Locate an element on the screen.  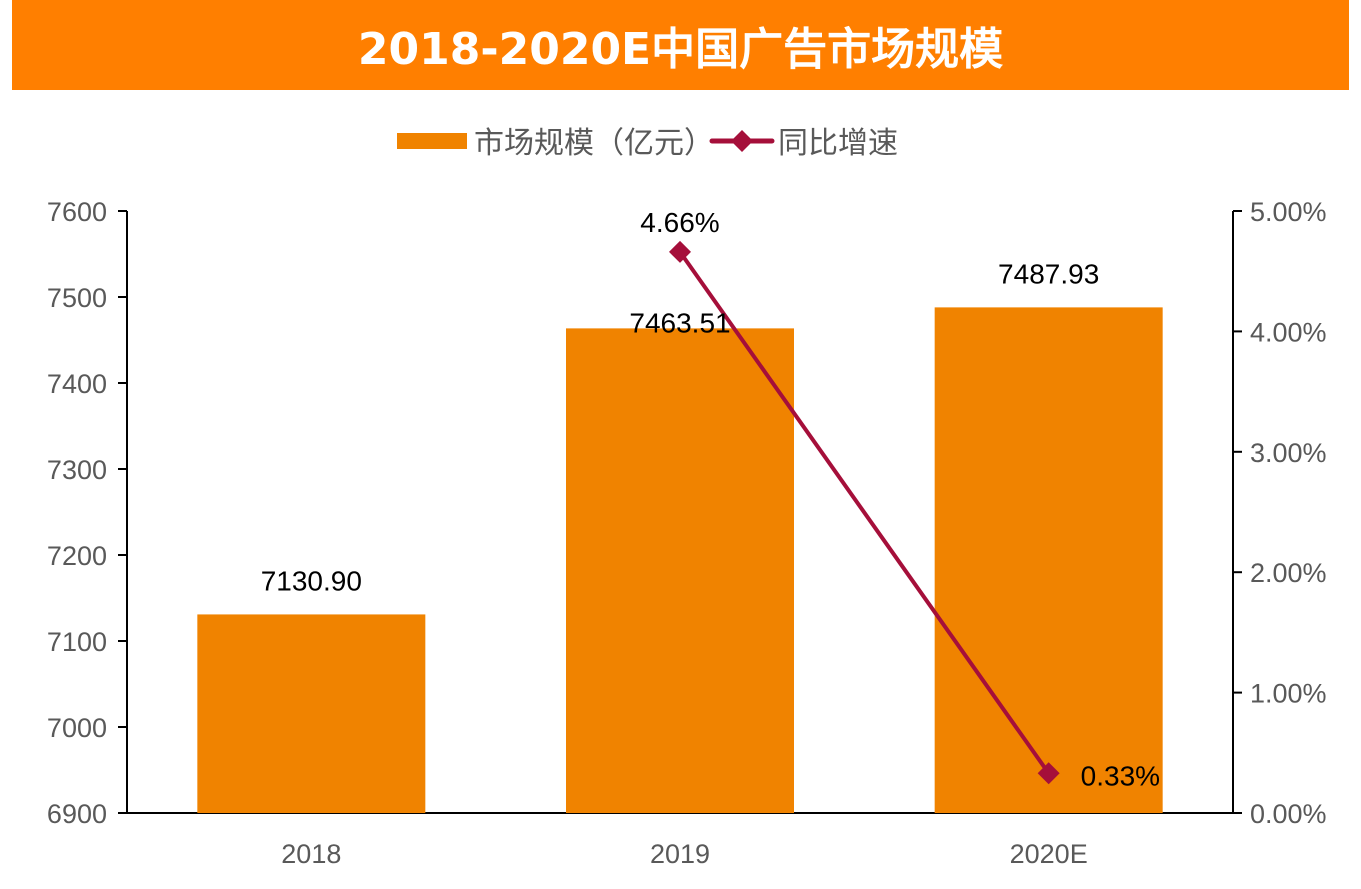
right-tick-label: 2.00% is located at coordinates (1288, 573).